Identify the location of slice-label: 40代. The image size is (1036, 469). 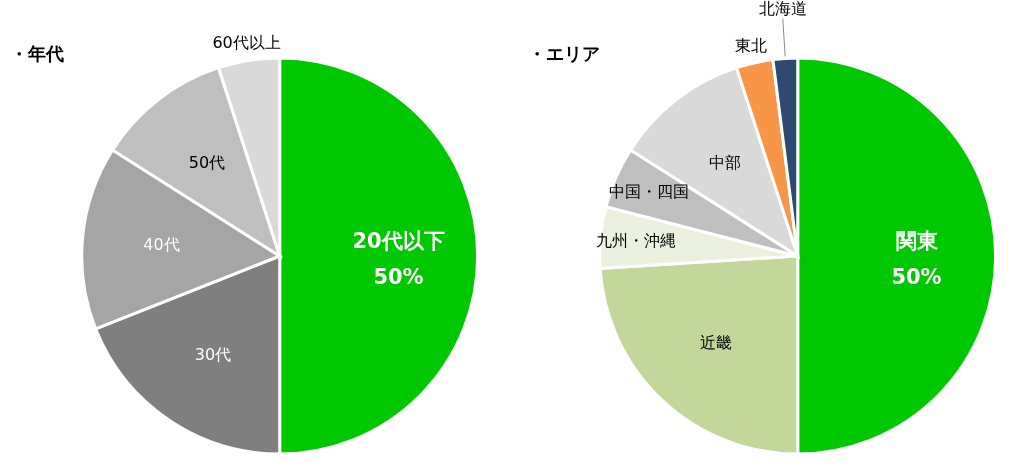
(161, 245).